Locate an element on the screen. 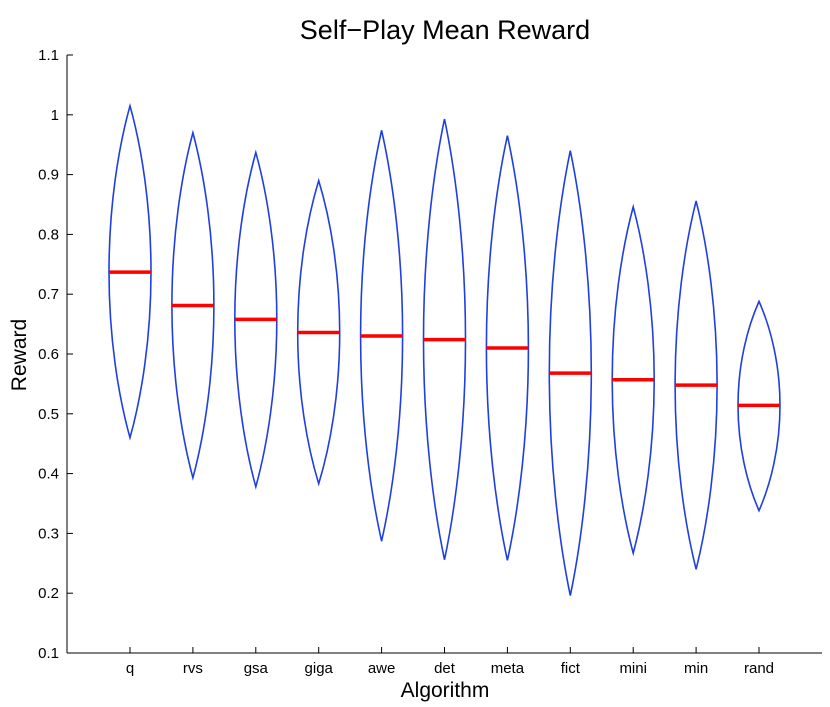 The width and height of the screenshot is (830, 707). y-tick-label: 0.7 is located at coordinates (48, 294).